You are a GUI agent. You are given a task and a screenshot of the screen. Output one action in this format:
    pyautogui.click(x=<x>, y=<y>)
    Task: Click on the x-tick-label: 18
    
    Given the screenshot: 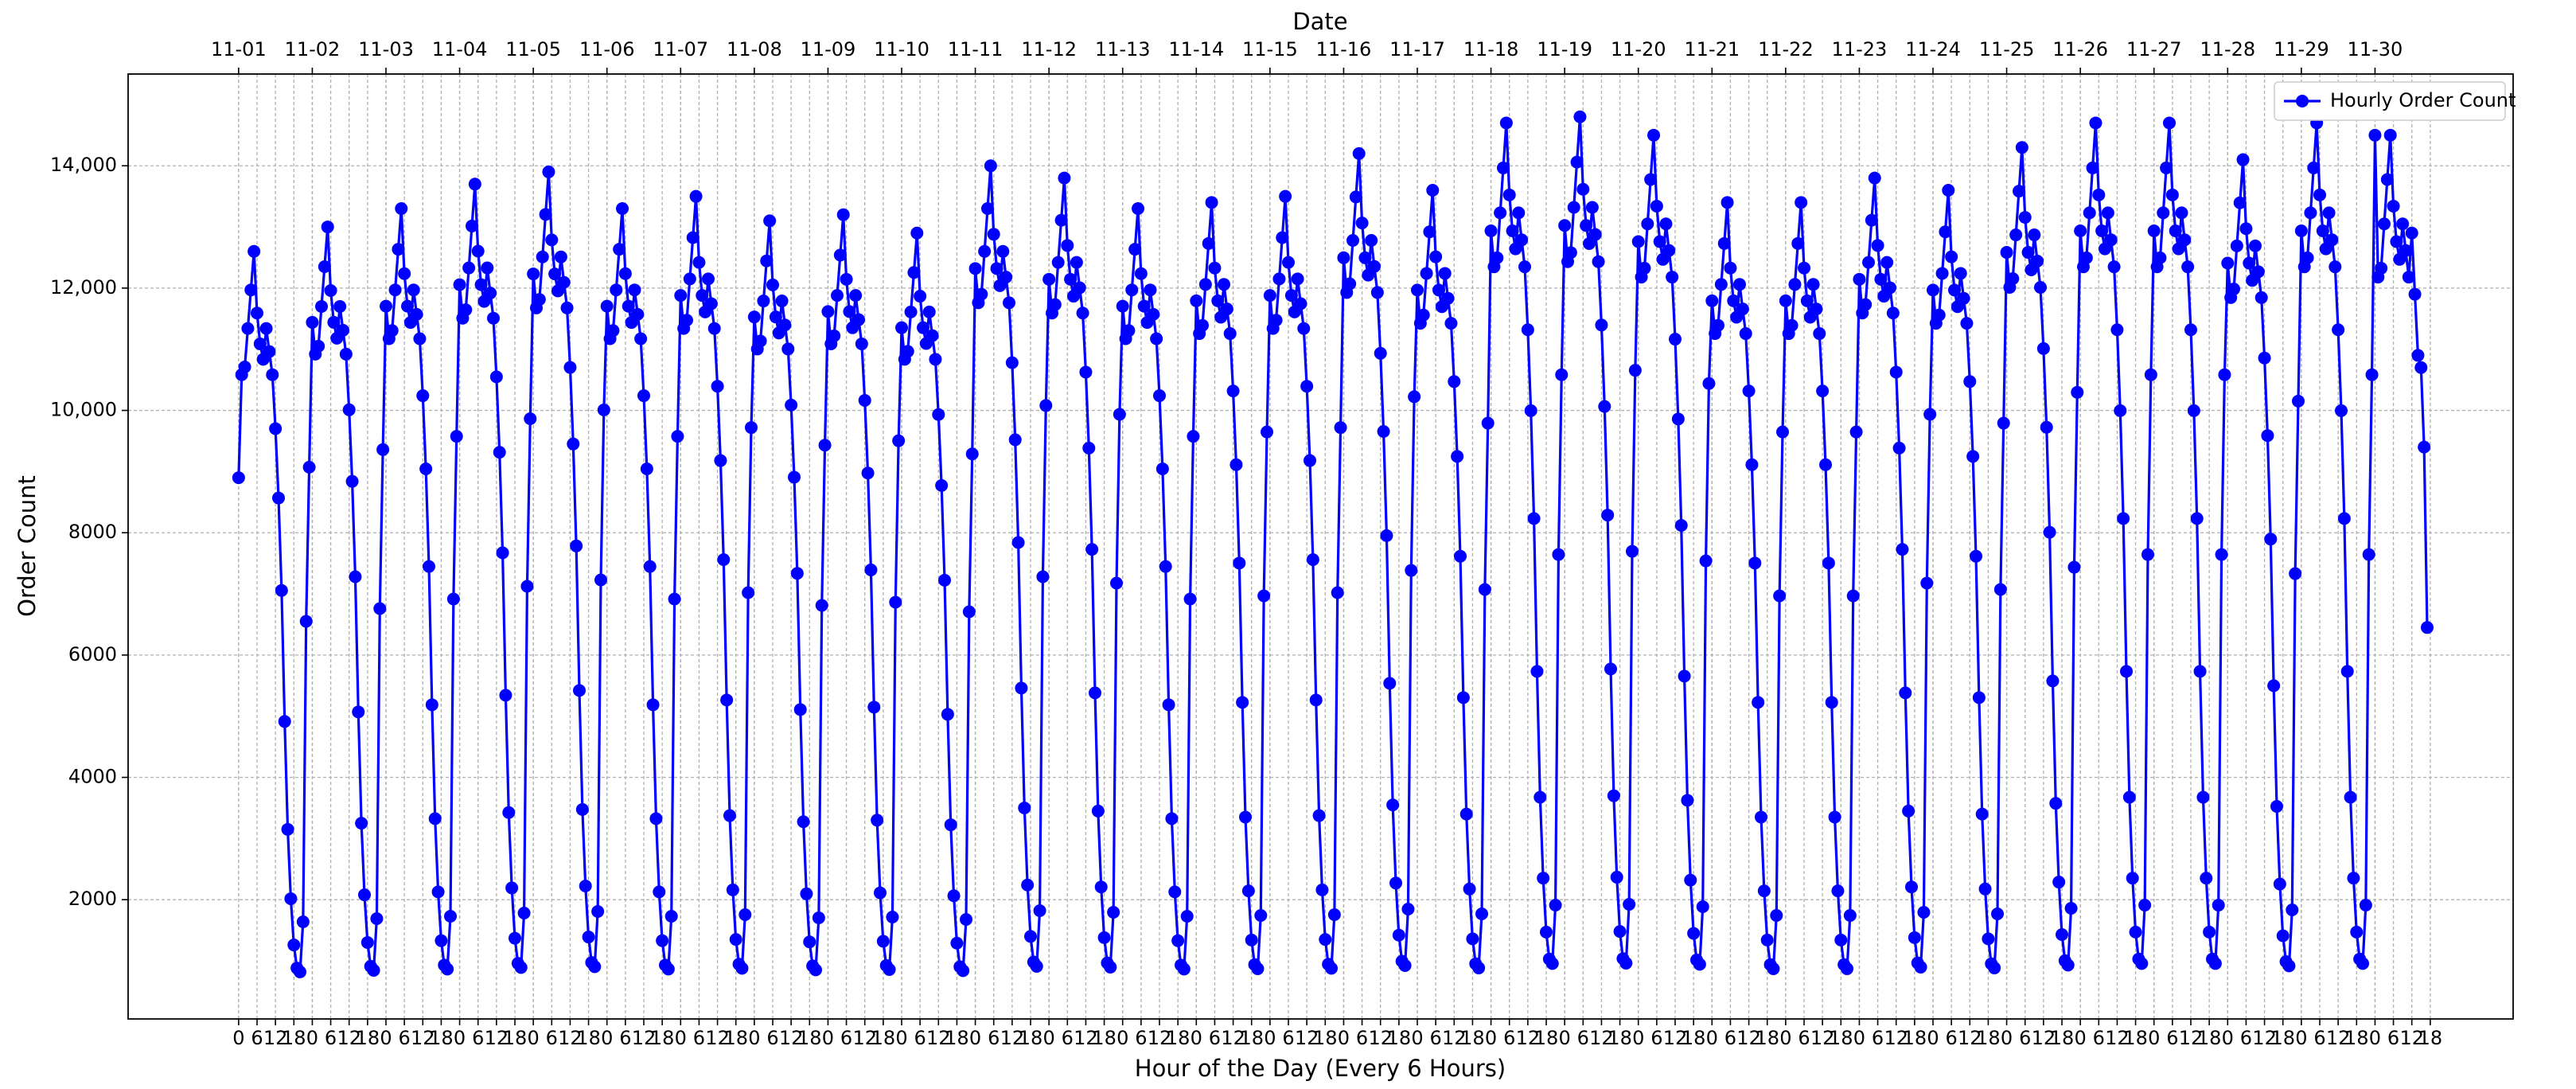 What is the action you would take?
    pyautogui.click(x=957, y=1038)
    